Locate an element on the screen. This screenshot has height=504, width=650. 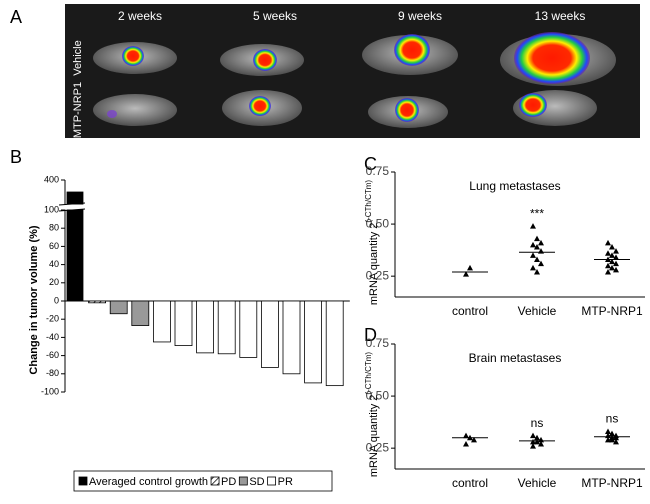
significance-label: *** is located at coordinates (537, 213).